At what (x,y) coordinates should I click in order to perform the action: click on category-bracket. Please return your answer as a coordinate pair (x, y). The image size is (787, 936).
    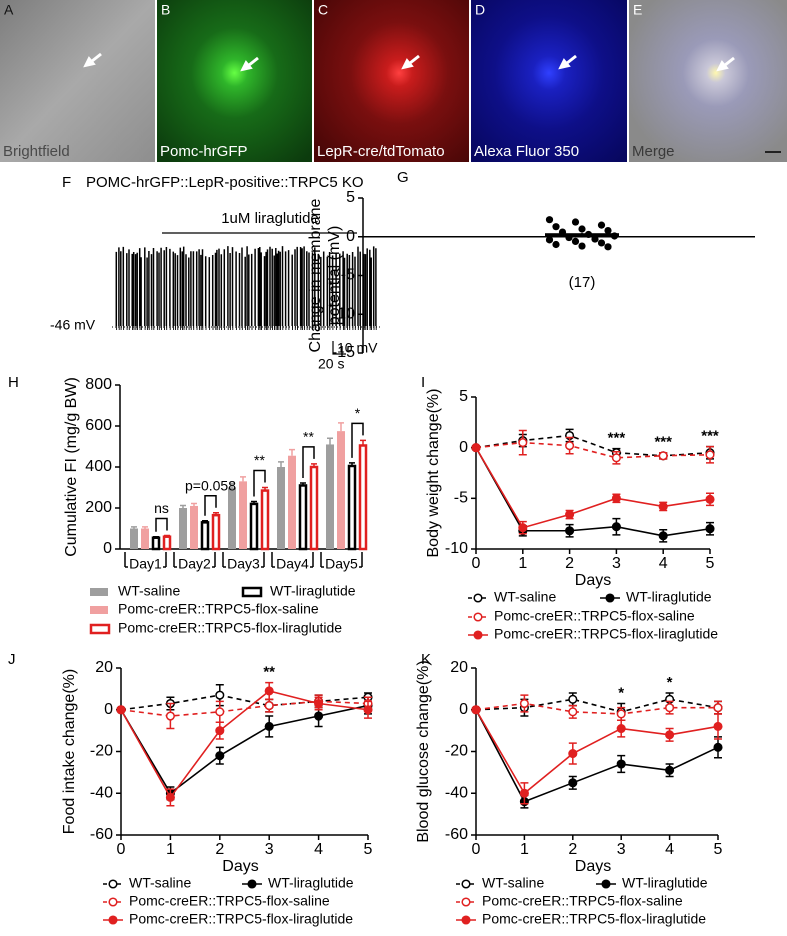
    Looking at the image, I should click on (243, 560).